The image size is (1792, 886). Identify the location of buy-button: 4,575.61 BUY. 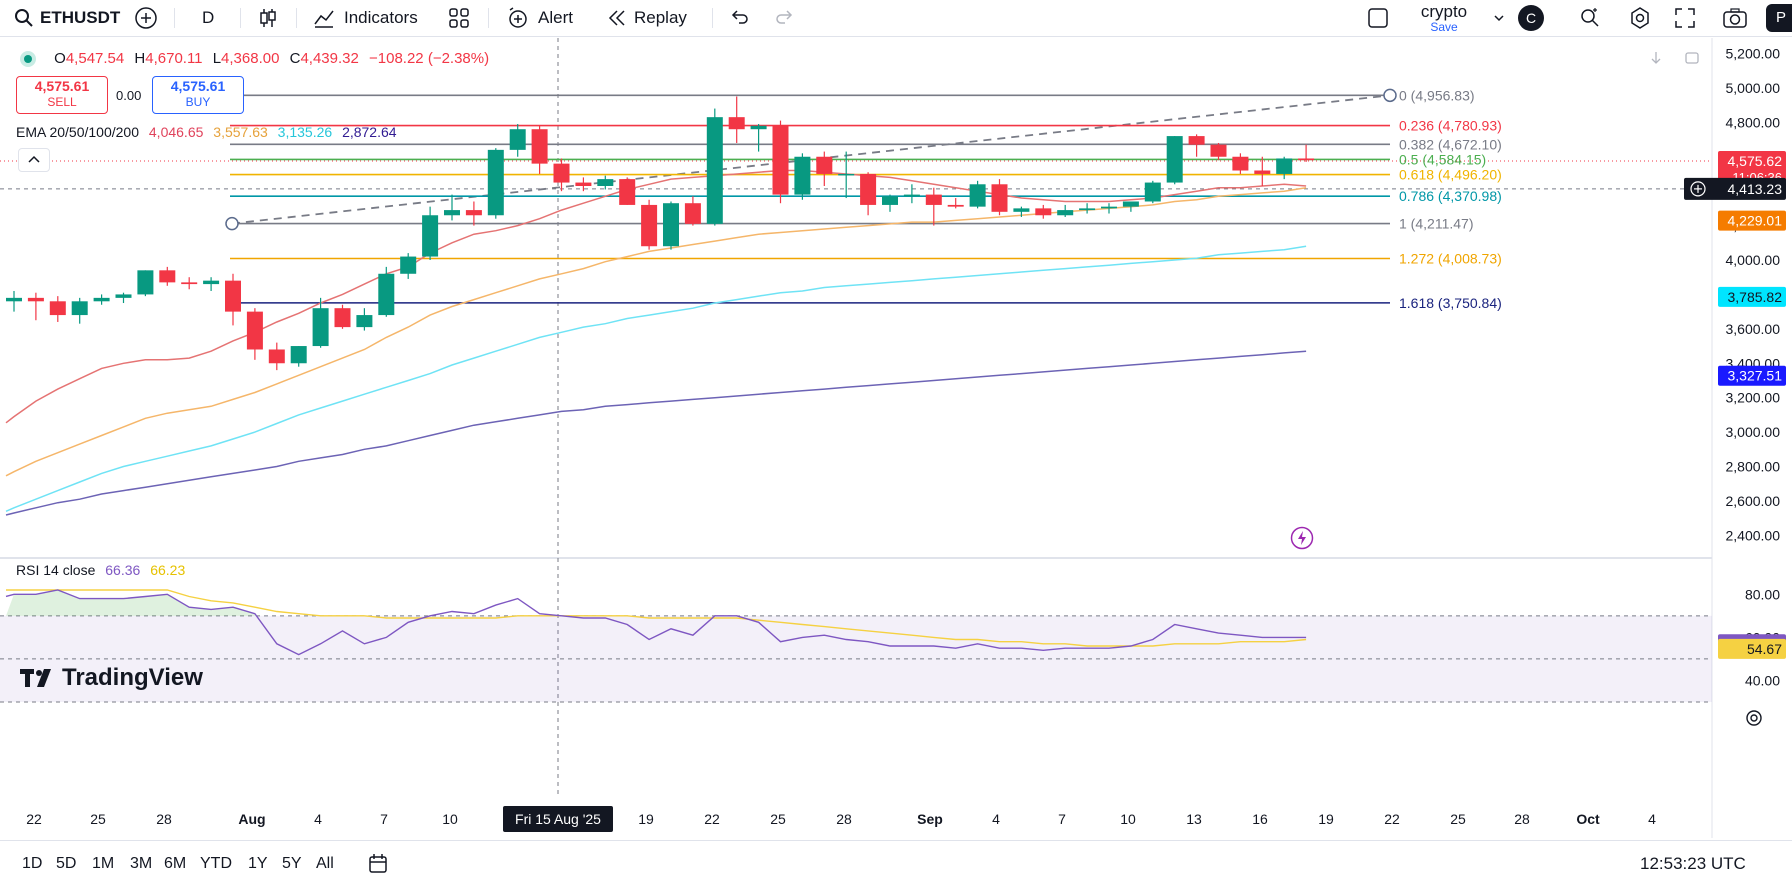
(198, 95).